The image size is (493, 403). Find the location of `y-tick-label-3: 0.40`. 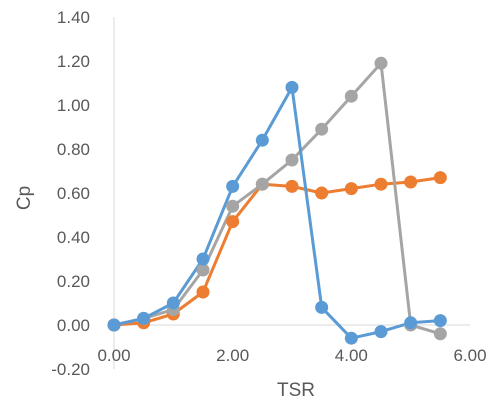

y-tick-label-3: 0.40 is located at coordinates (73, 237).